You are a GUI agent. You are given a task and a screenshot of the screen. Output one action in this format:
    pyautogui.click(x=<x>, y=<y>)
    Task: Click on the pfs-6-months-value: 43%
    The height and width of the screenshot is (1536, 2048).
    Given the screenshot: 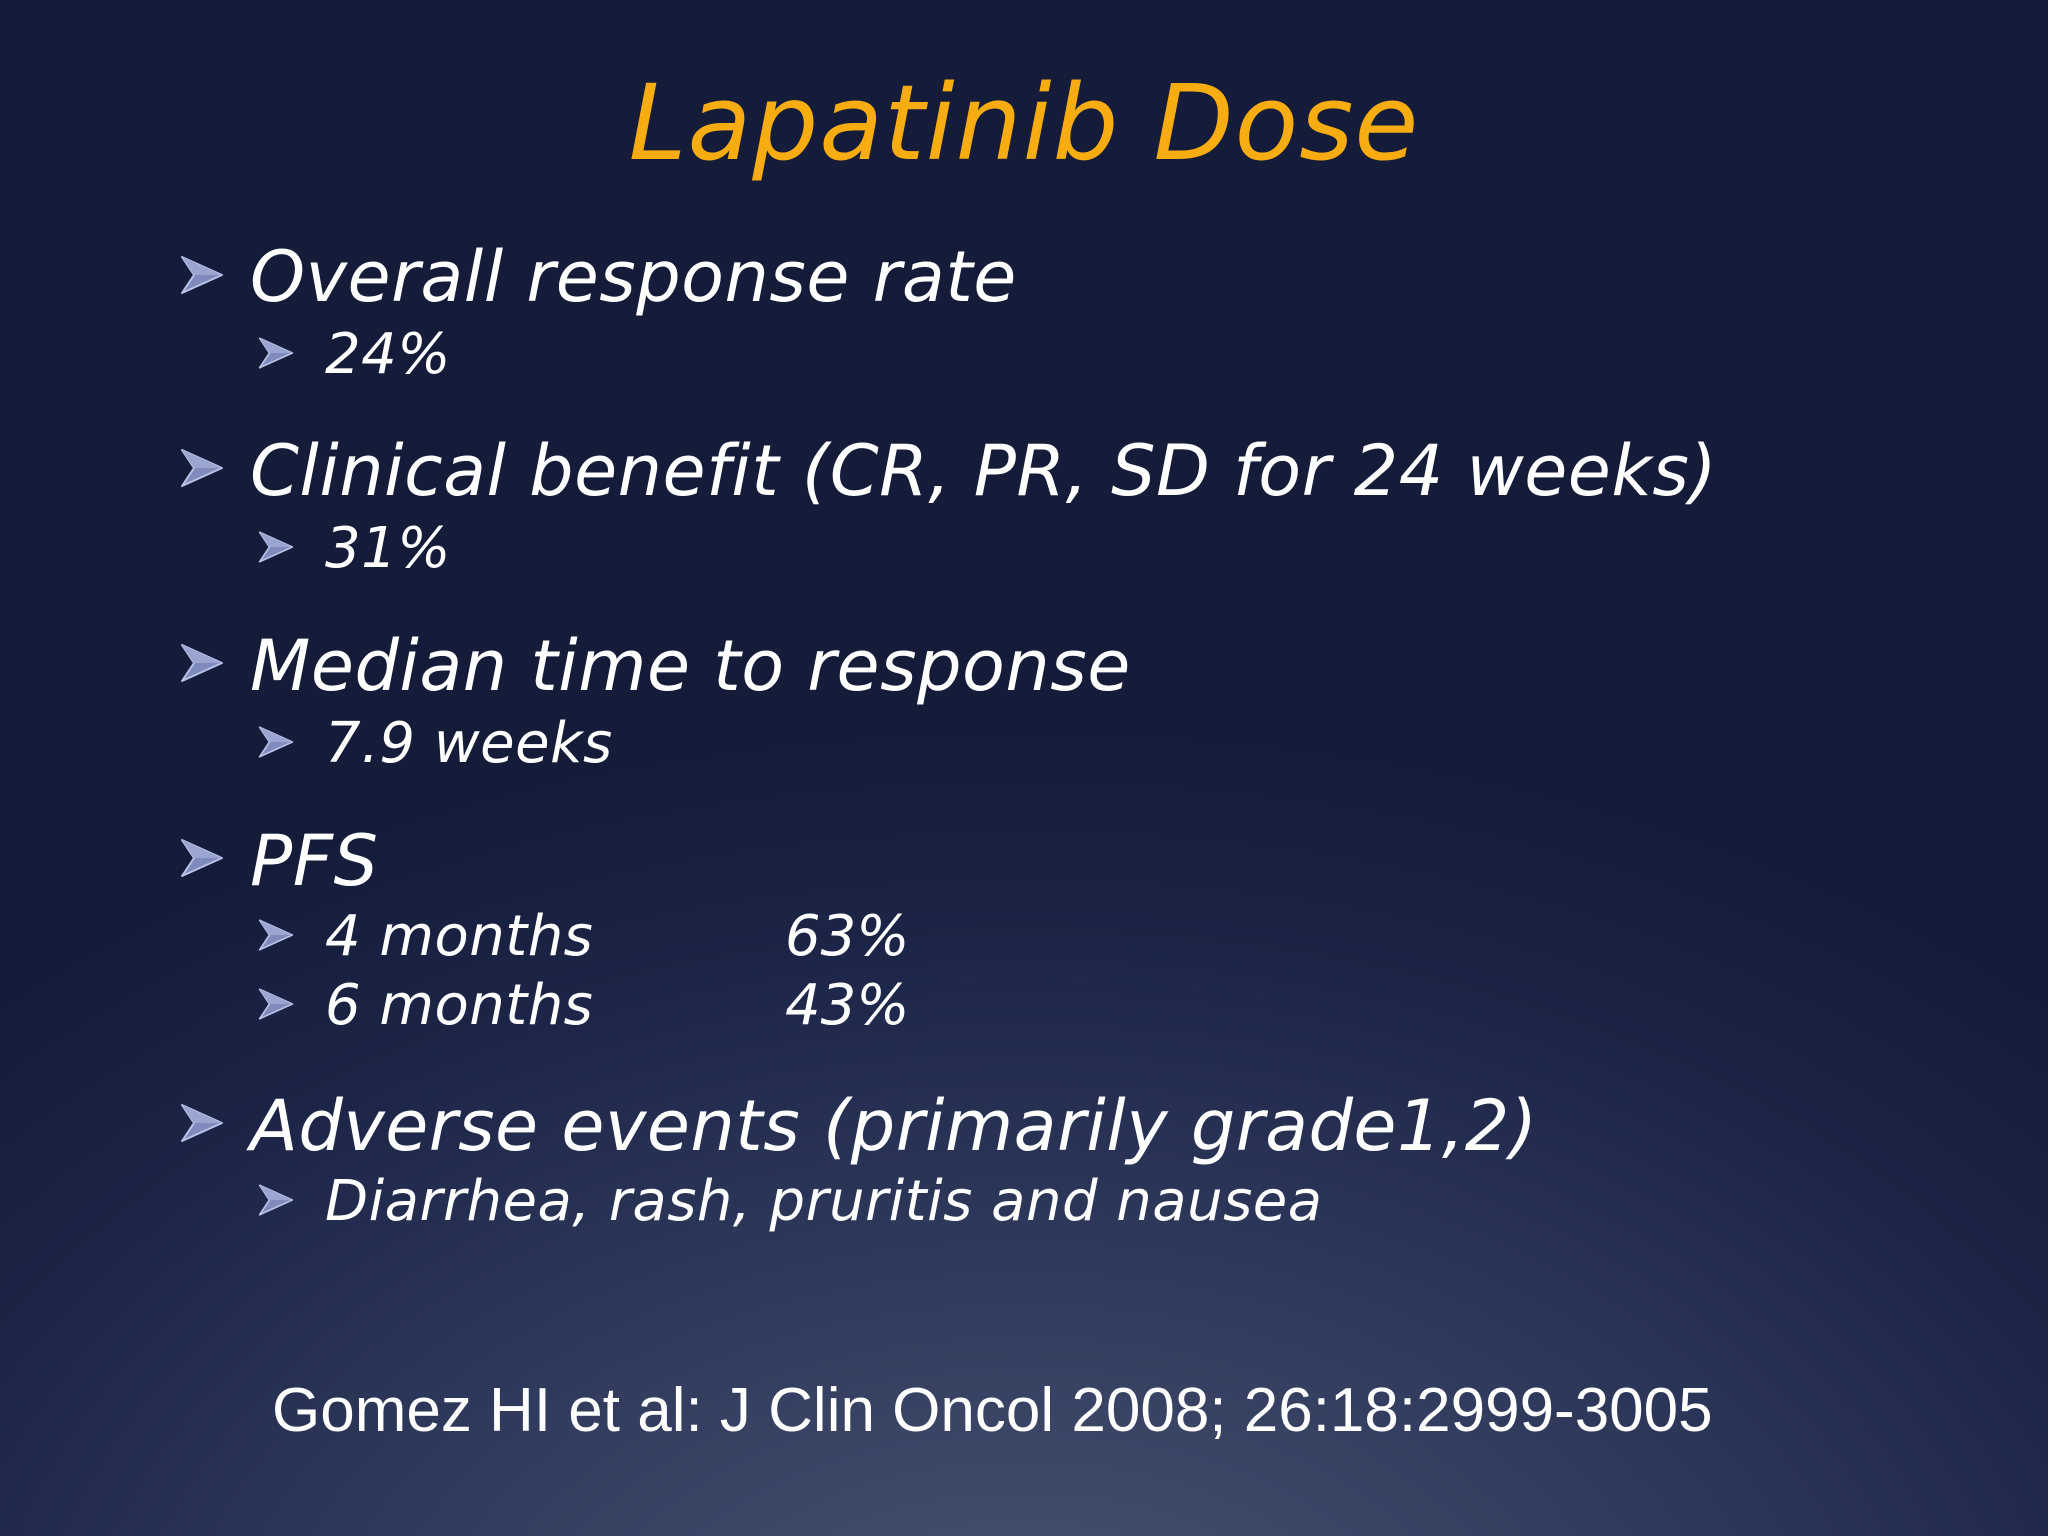 What is the action you would take?
    pyautogui.click(x=847, y=1005)
    